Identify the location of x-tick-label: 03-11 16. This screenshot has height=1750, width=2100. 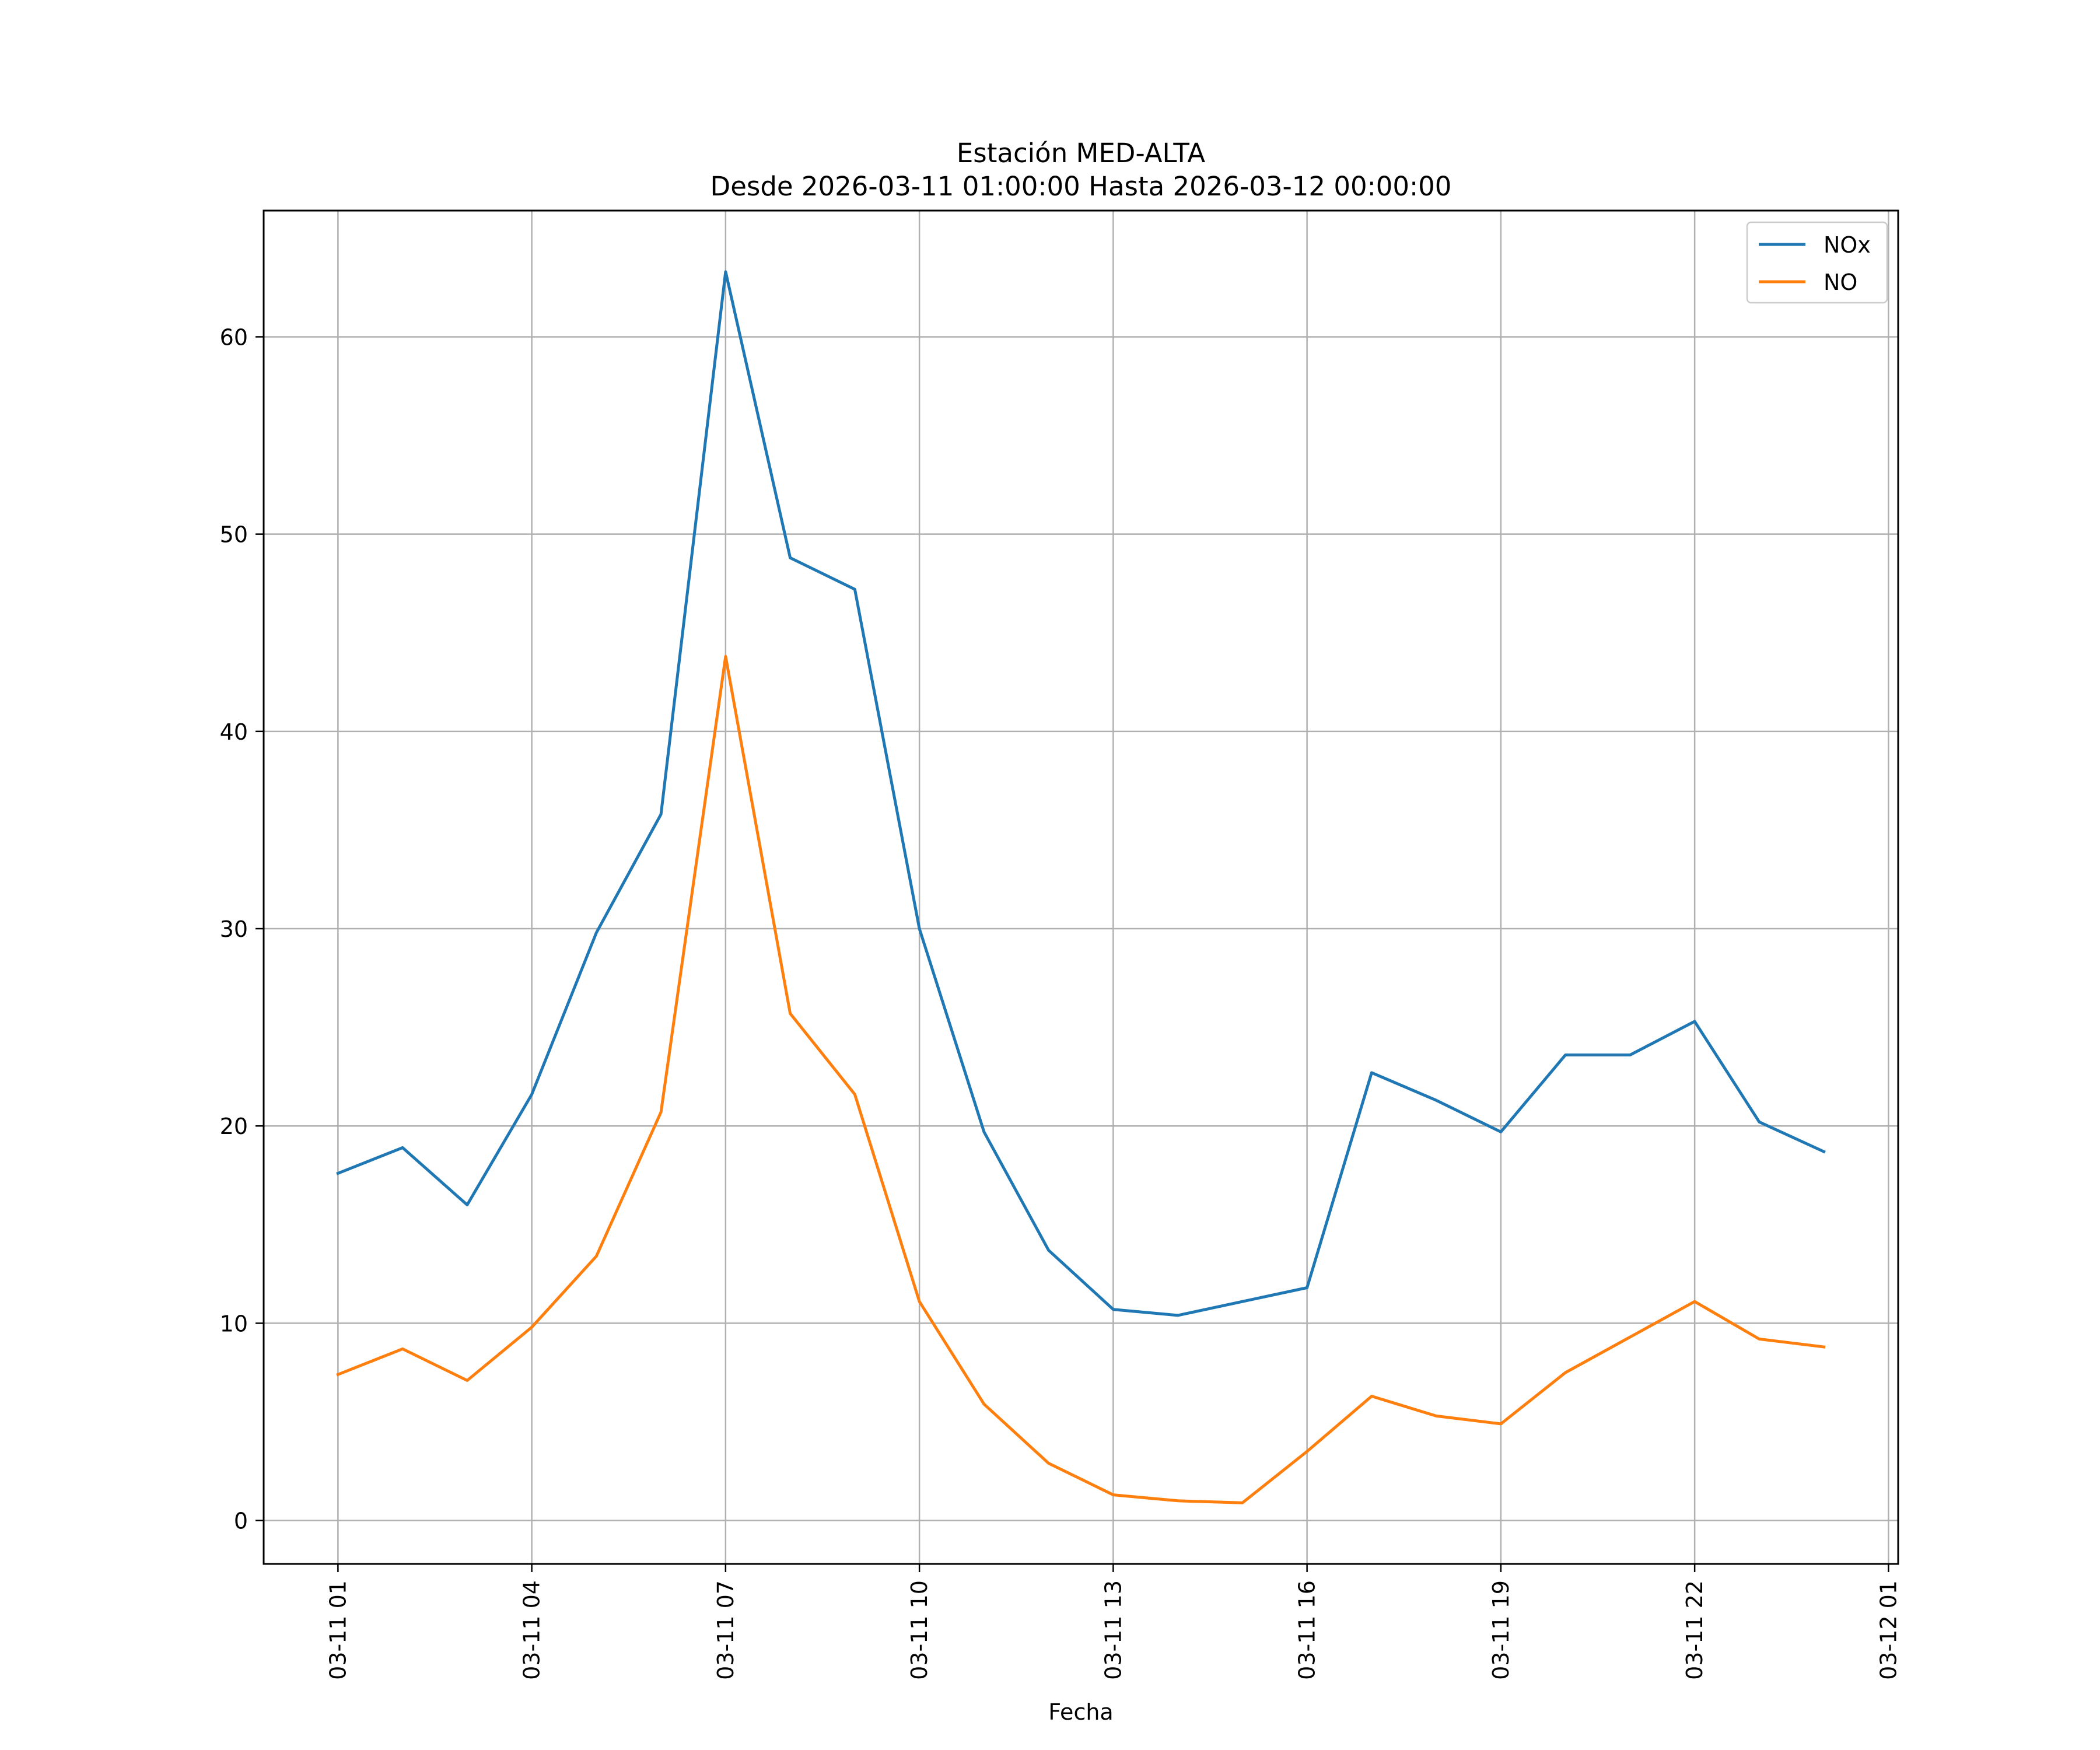
(1307, 1630).